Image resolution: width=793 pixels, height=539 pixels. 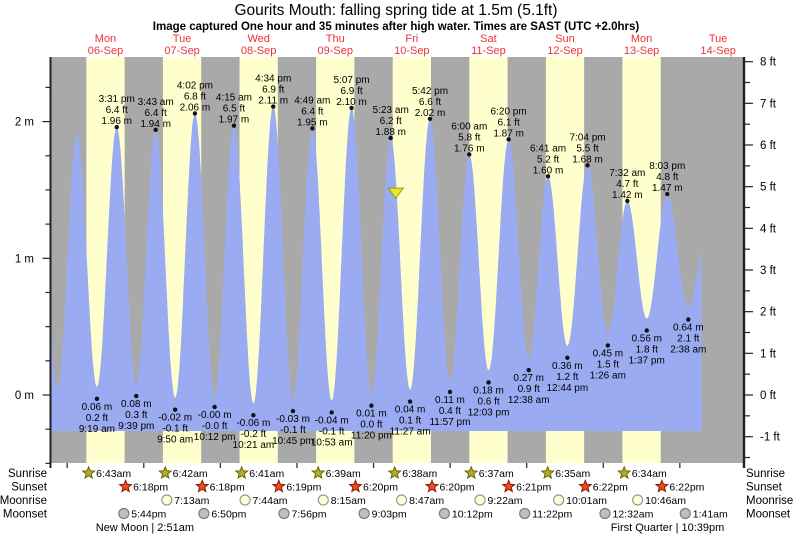 What do you see at coordinates (509, 111) in the screenshot?
I see `high-tide-annotation: 6:20 pm` at bounding box center [509, 111].